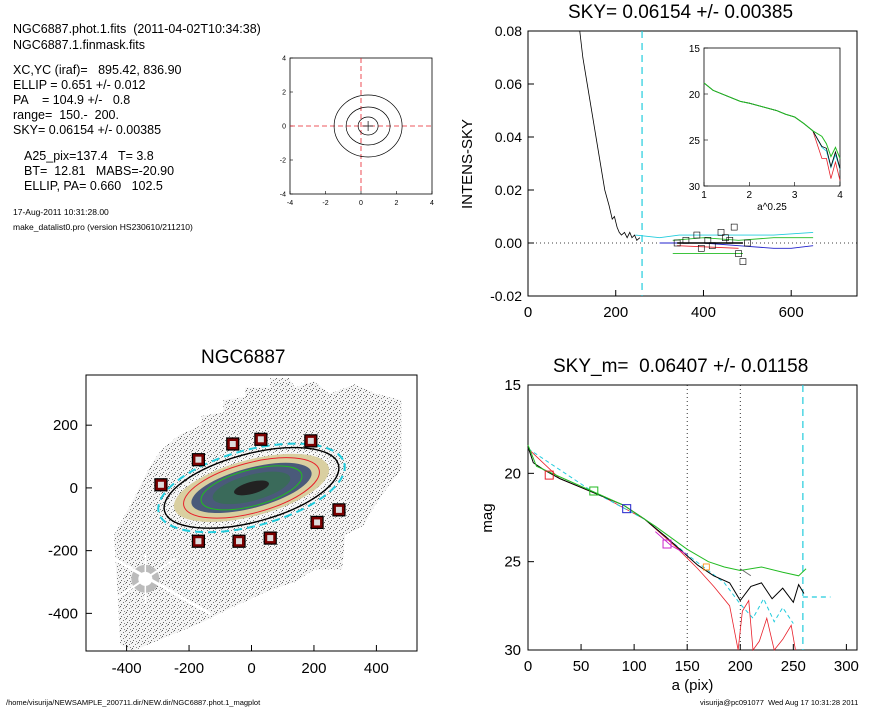 The width and height of the screenshot is (885, 708). I want to click on contour-ytick-label: -2, so click(283, 161).